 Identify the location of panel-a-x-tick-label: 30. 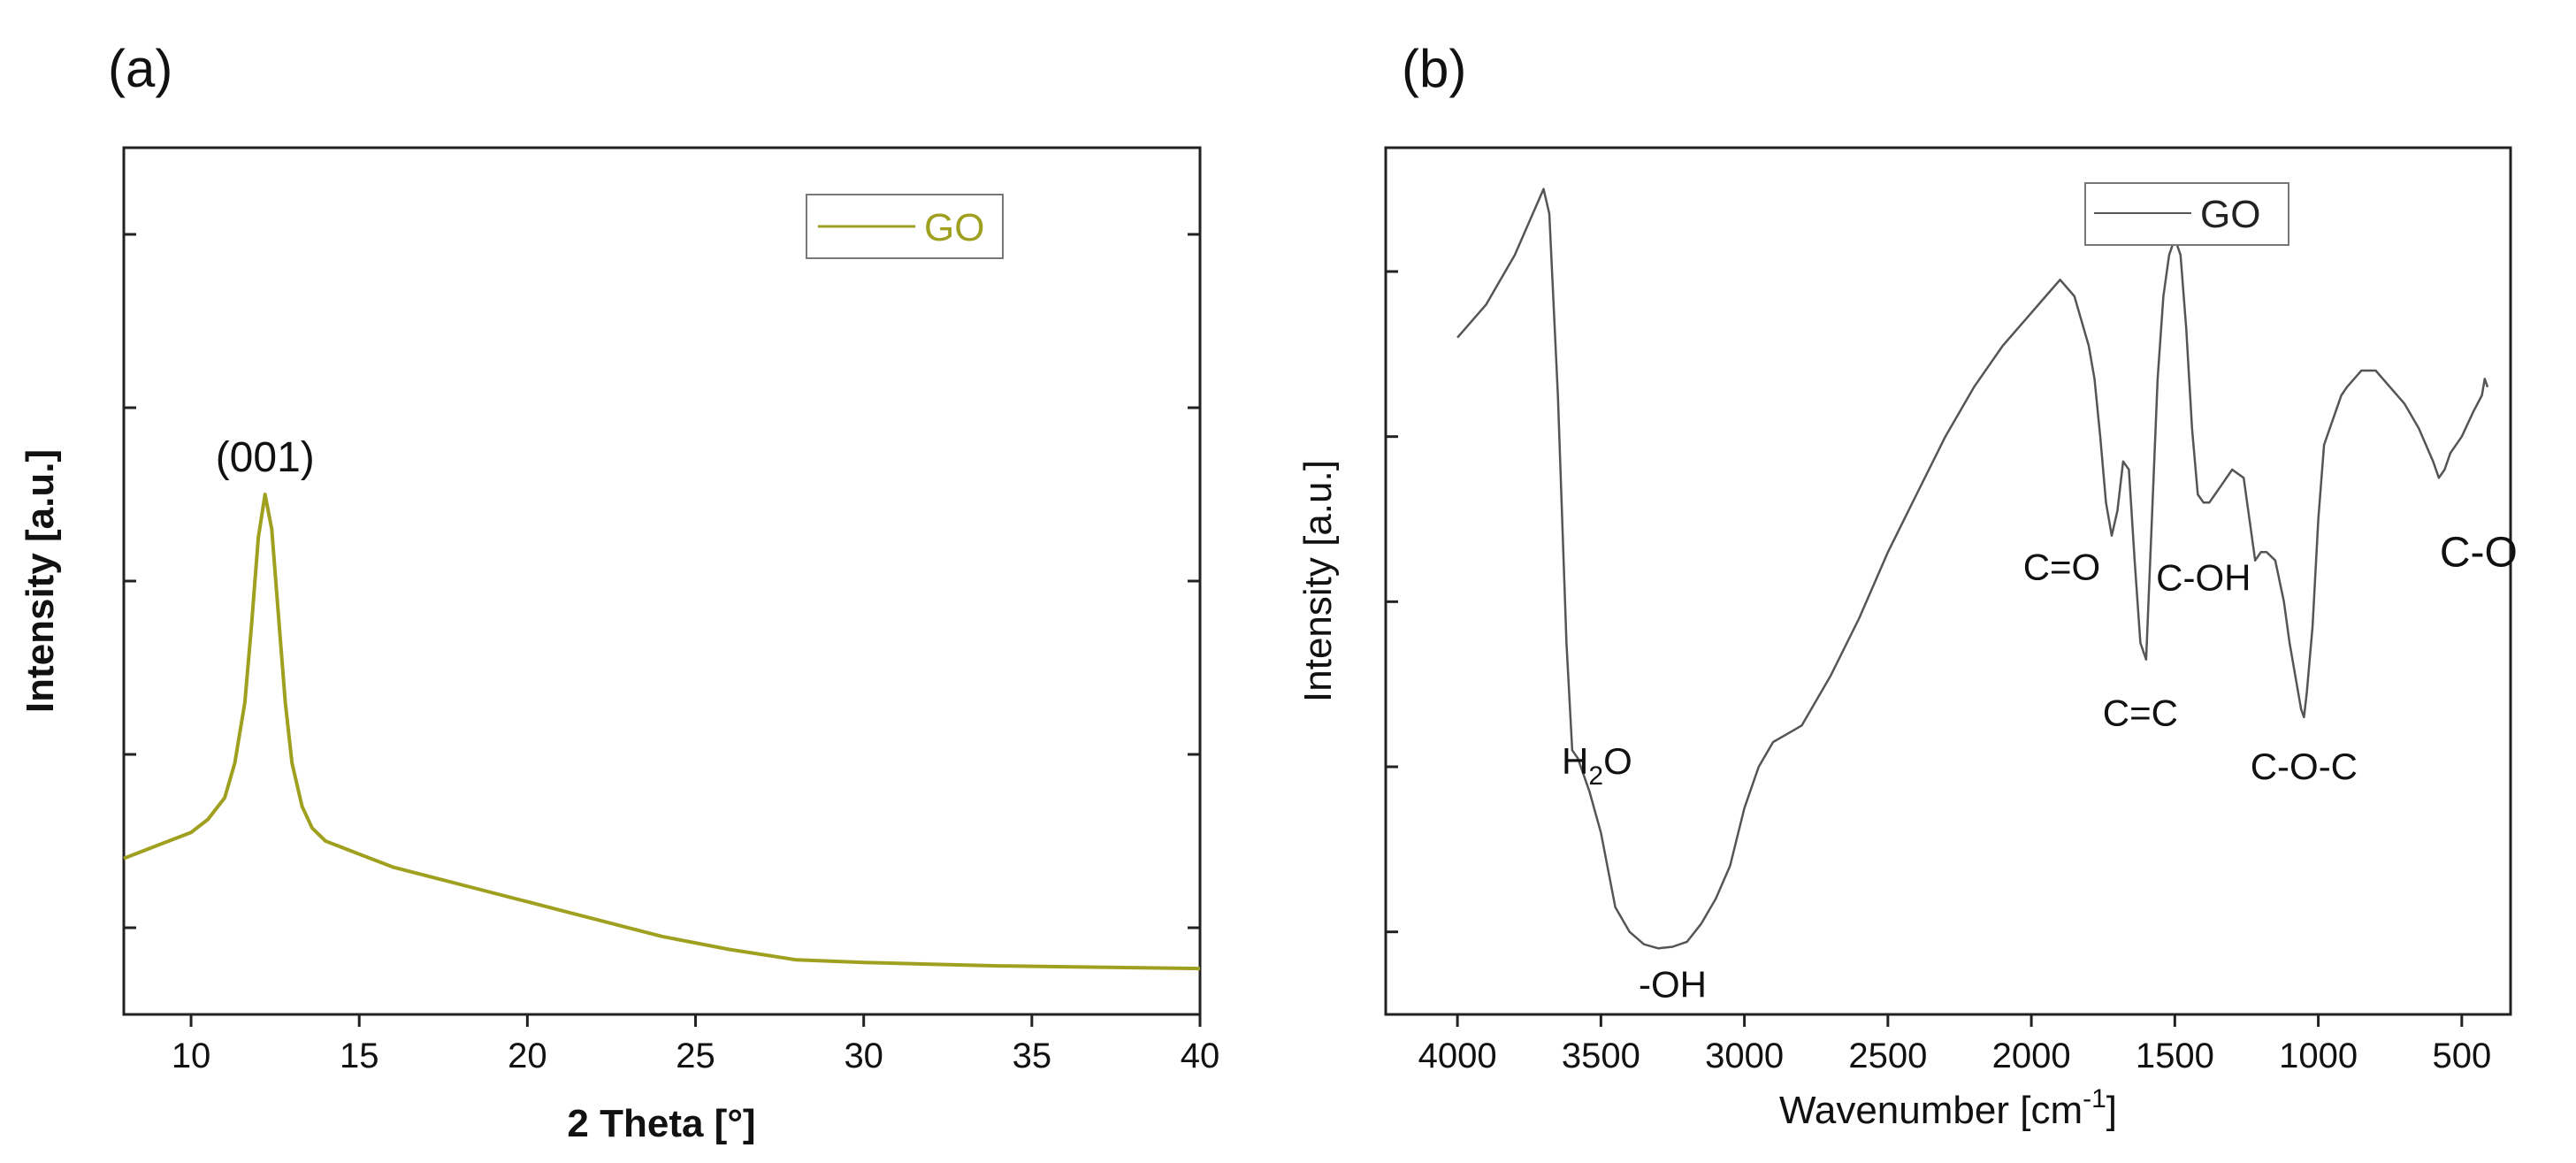
(863, 1056).